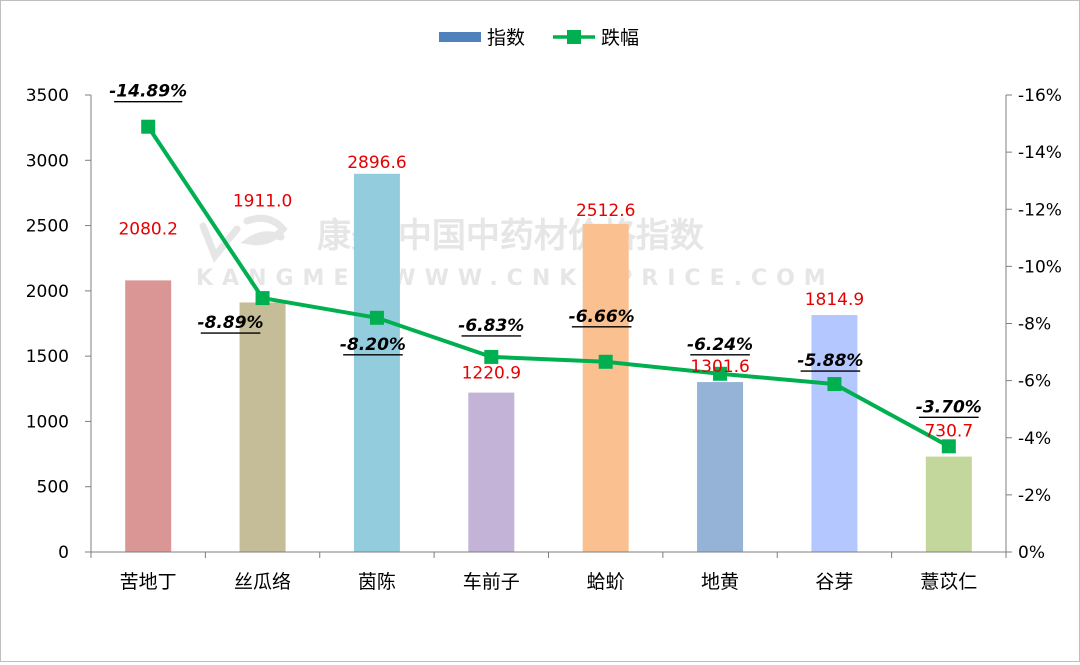 Image resolution: width=1080 pixels, height=665 pixels. What do you see at coordinates (506, 38) in the screenshot?
I see `legend-label-index: 指数` at bounding box center [506, 38].